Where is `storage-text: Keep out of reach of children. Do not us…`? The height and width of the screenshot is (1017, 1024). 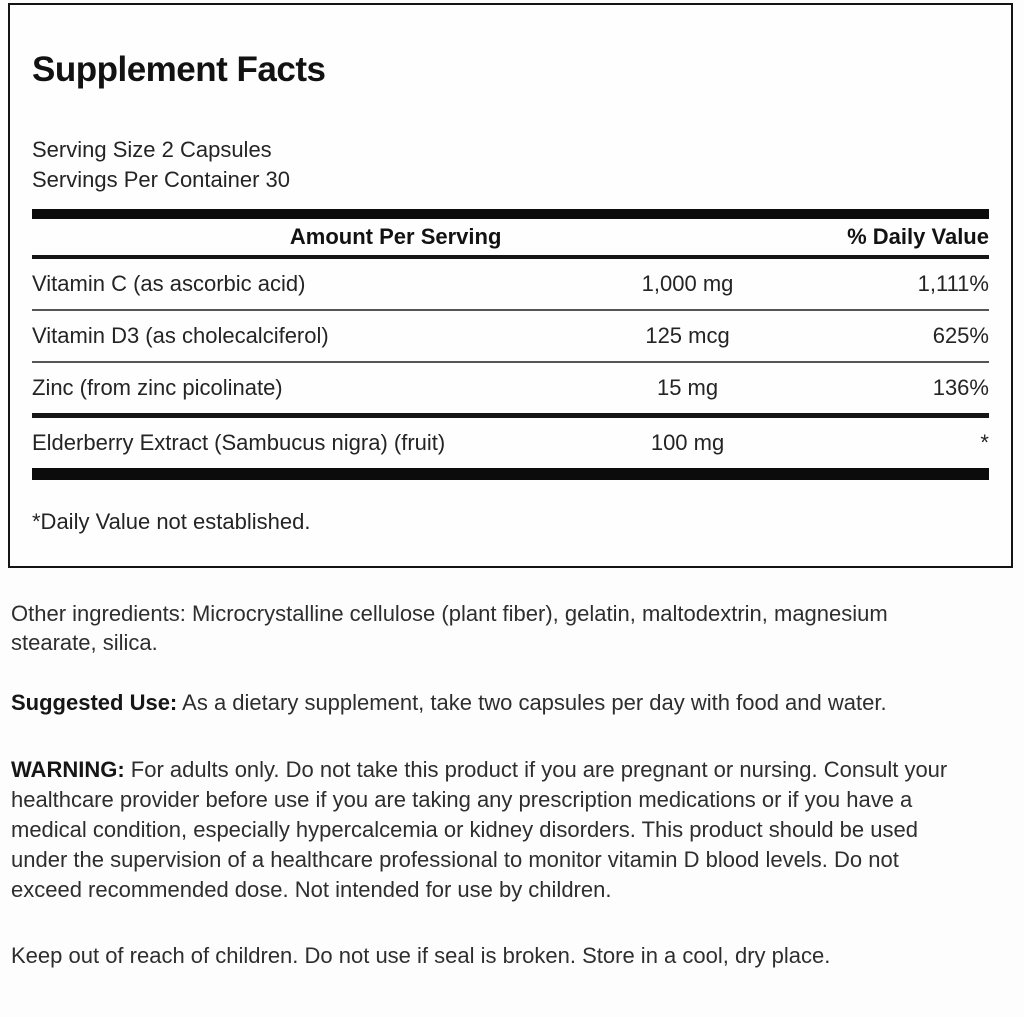 storage-text: Keep out of reach of children. Do not us… is located at coordinates (421, 955).